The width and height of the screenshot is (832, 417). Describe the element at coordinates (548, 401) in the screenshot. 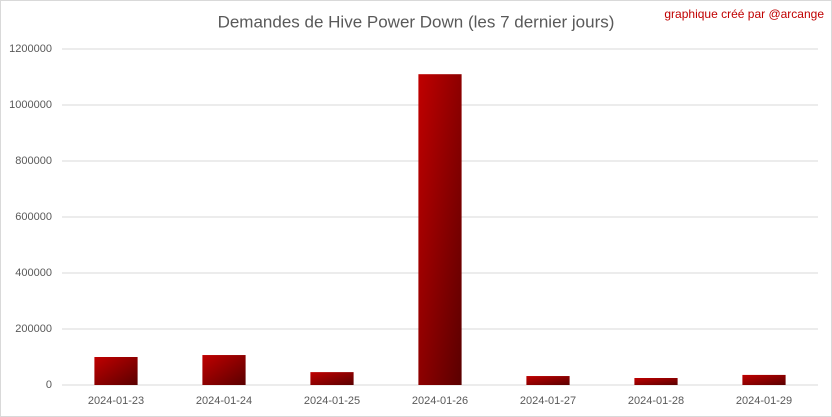

I see `x-tick-label: 2024-01-27` at that location.